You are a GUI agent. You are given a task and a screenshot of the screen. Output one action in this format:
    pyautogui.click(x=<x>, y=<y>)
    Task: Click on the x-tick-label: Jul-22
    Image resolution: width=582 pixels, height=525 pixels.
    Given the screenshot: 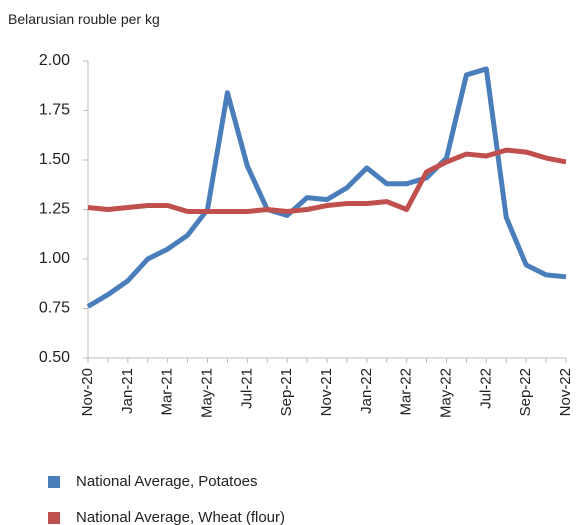 What is the action you would take?
    pyautogui.click(x=485, y=388)
    